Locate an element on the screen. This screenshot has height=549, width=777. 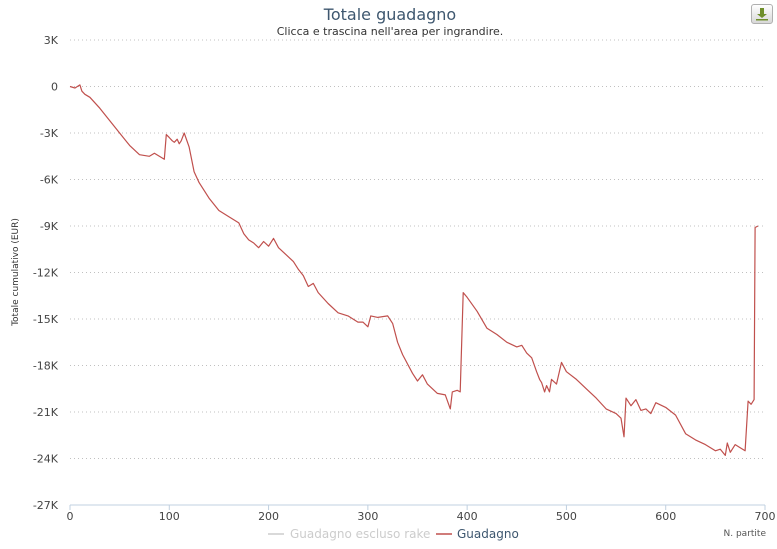
y-axis: 3K 0 -3K -6K -9K -12K -15K -18K -21K -24K -27K is located at coordinates (46, 273).